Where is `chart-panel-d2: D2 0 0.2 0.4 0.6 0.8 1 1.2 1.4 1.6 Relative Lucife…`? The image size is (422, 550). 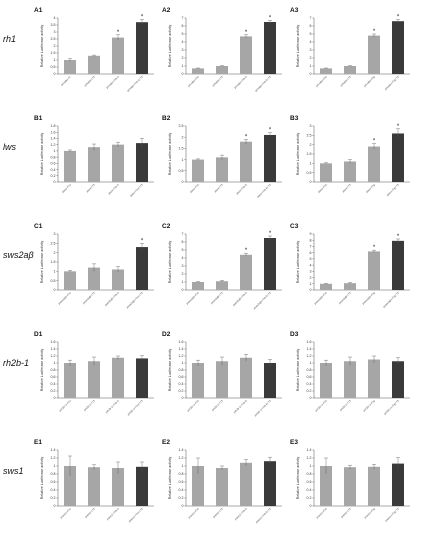
chart-panel-d2: D2 0 0.2 0.4 0.6 0.8 1 1.2 1.4 1.6 Relative Lucife… is located at coordinates (222, 374).